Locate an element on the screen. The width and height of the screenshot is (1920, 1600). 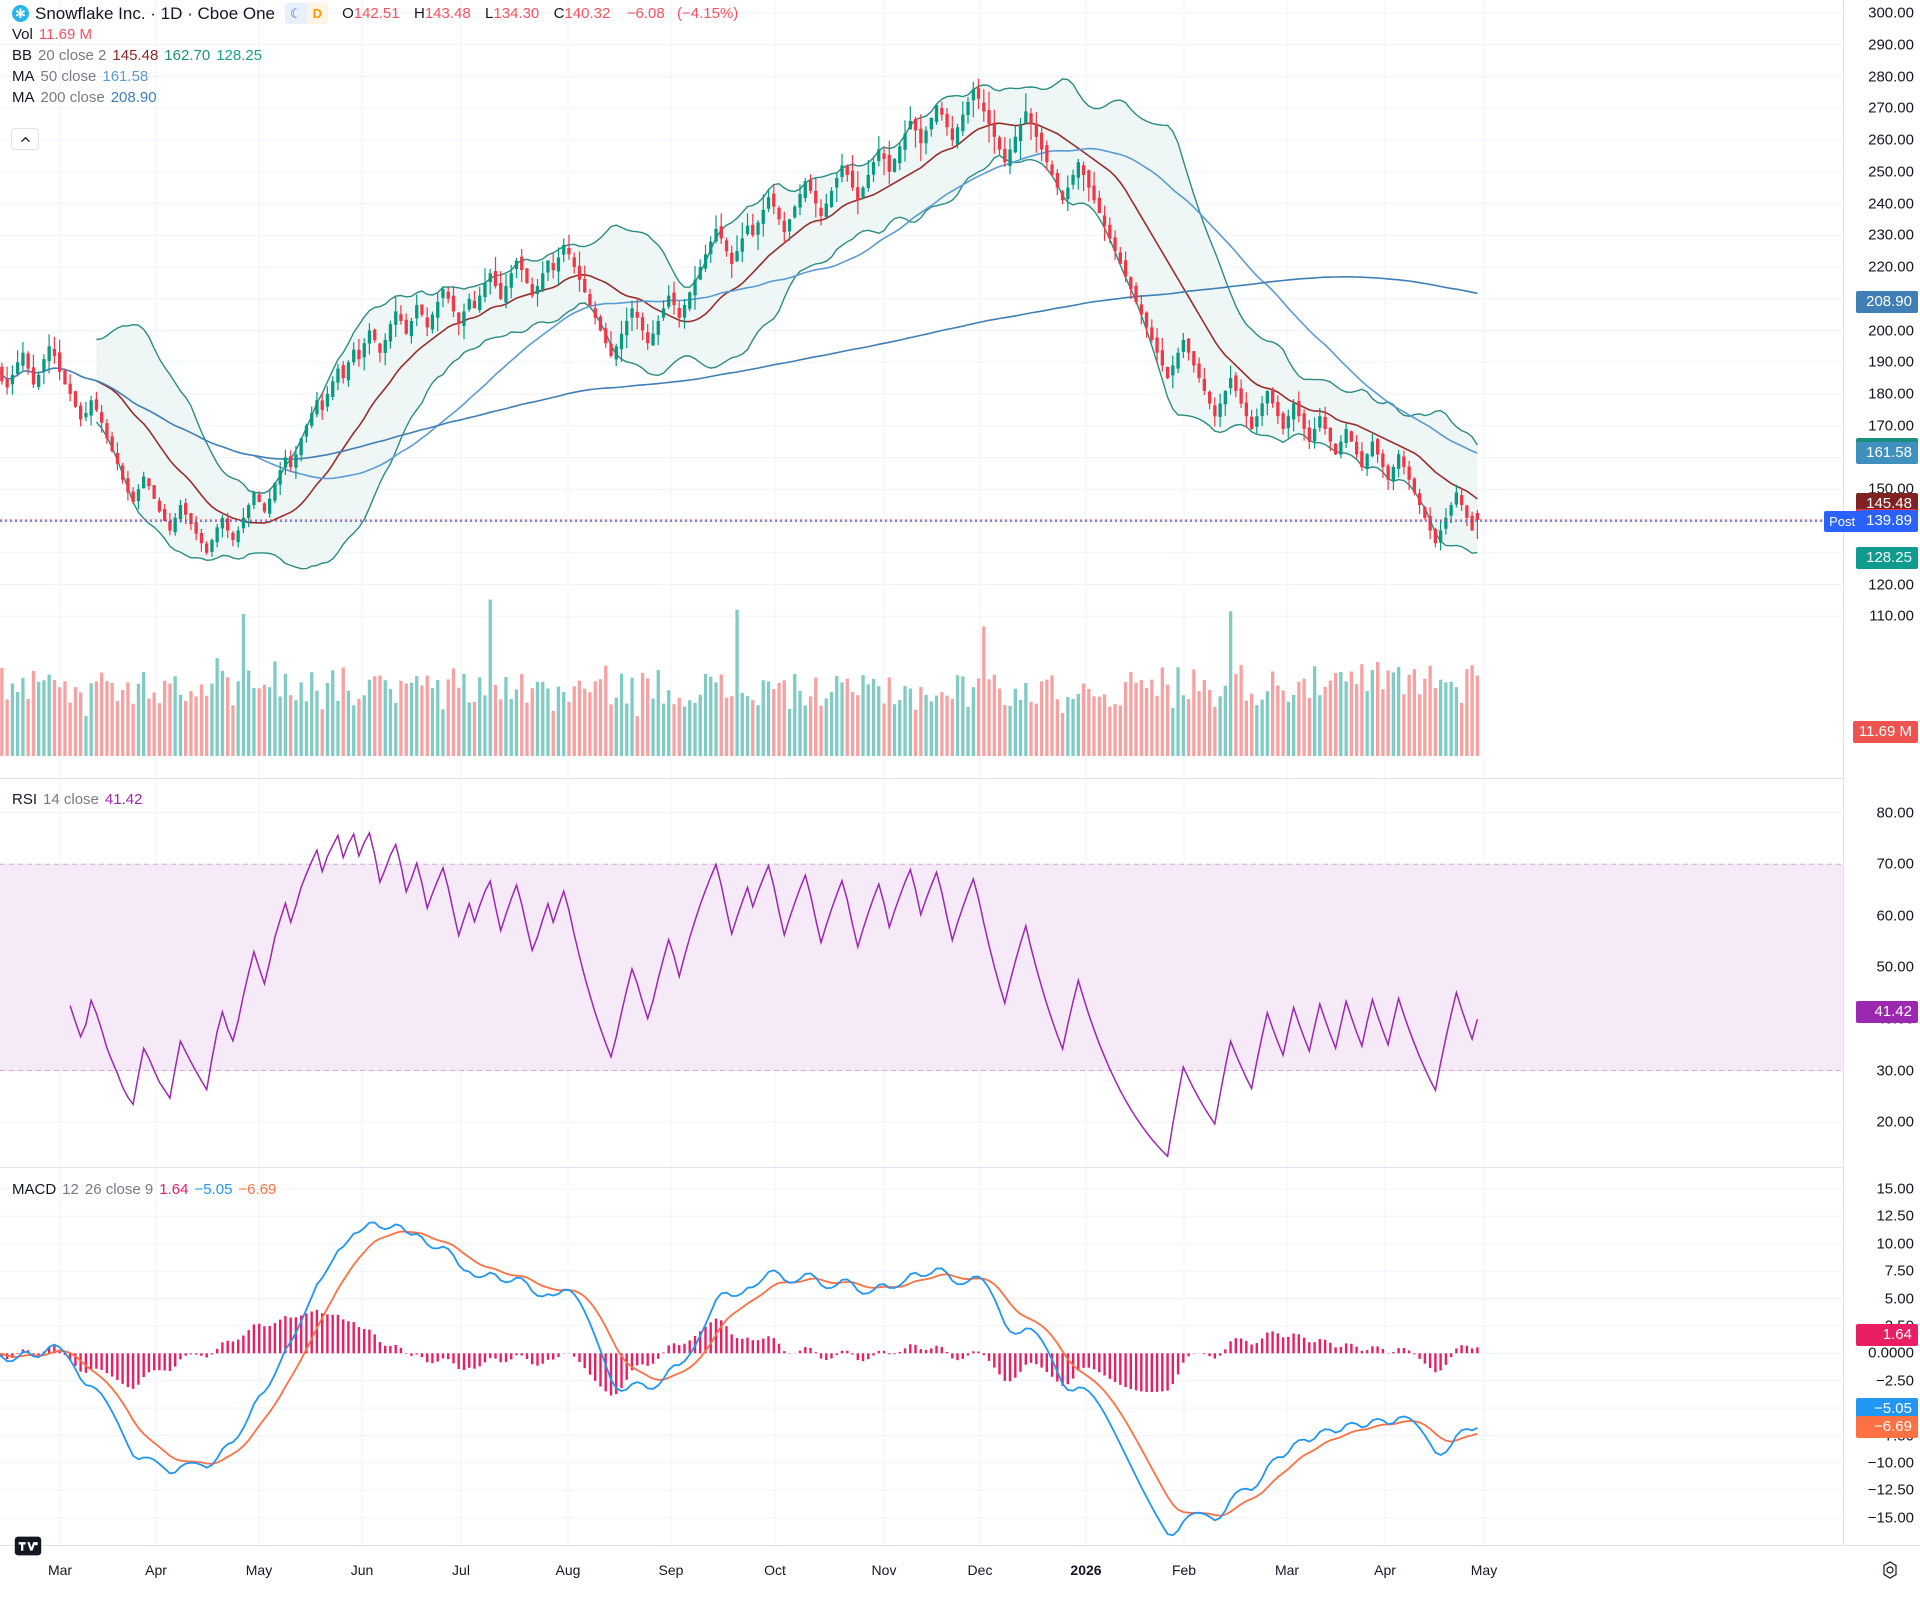
macd-axis-tick: −2.50 is located at coordinates (1895, 1381).